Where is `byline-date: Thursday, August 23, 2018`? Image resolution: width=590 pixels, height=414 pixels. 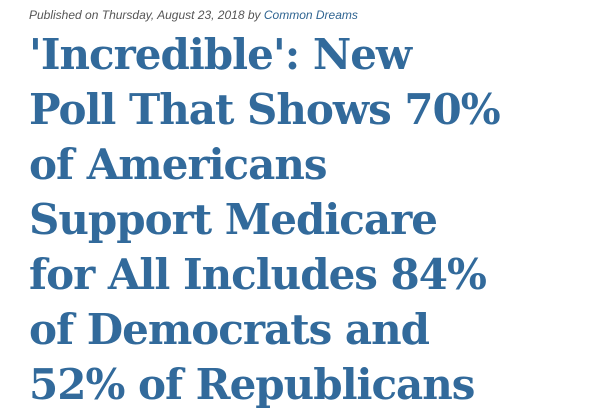 byline-date: Thursday, August 23, 2018 is located at coordinates (173, 15).